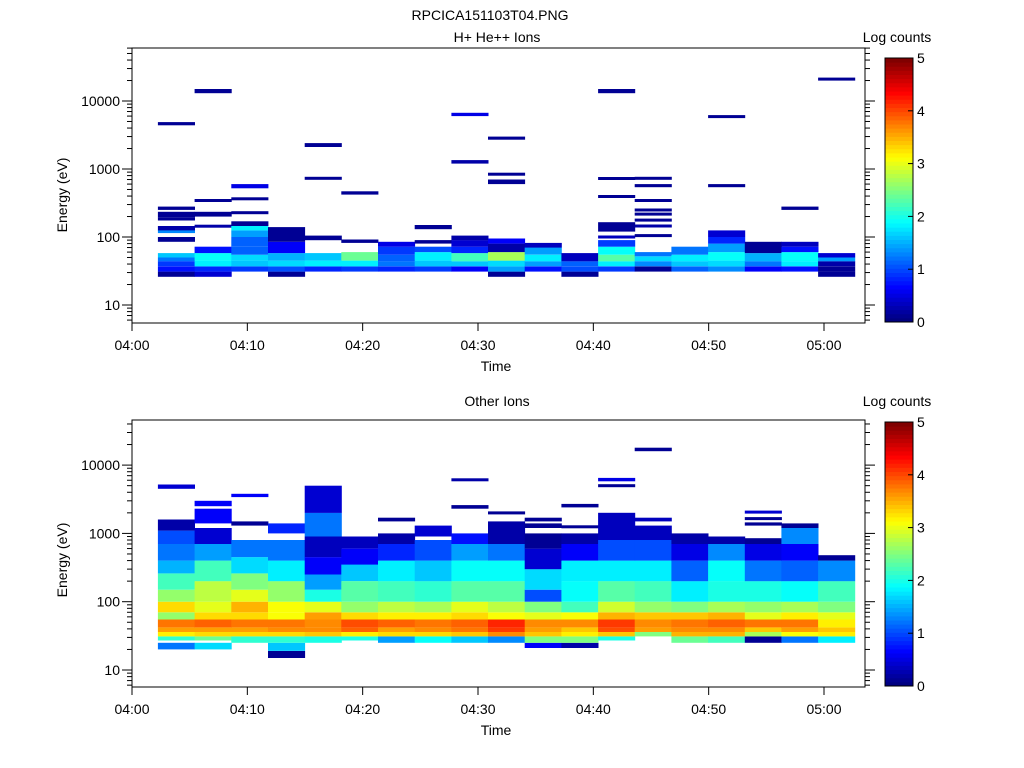 The image size is (1024, 768). Describe the element at coordinates (497, 37) in the screenshot. I see `panel-title: H+ He++ Ions` at that location.